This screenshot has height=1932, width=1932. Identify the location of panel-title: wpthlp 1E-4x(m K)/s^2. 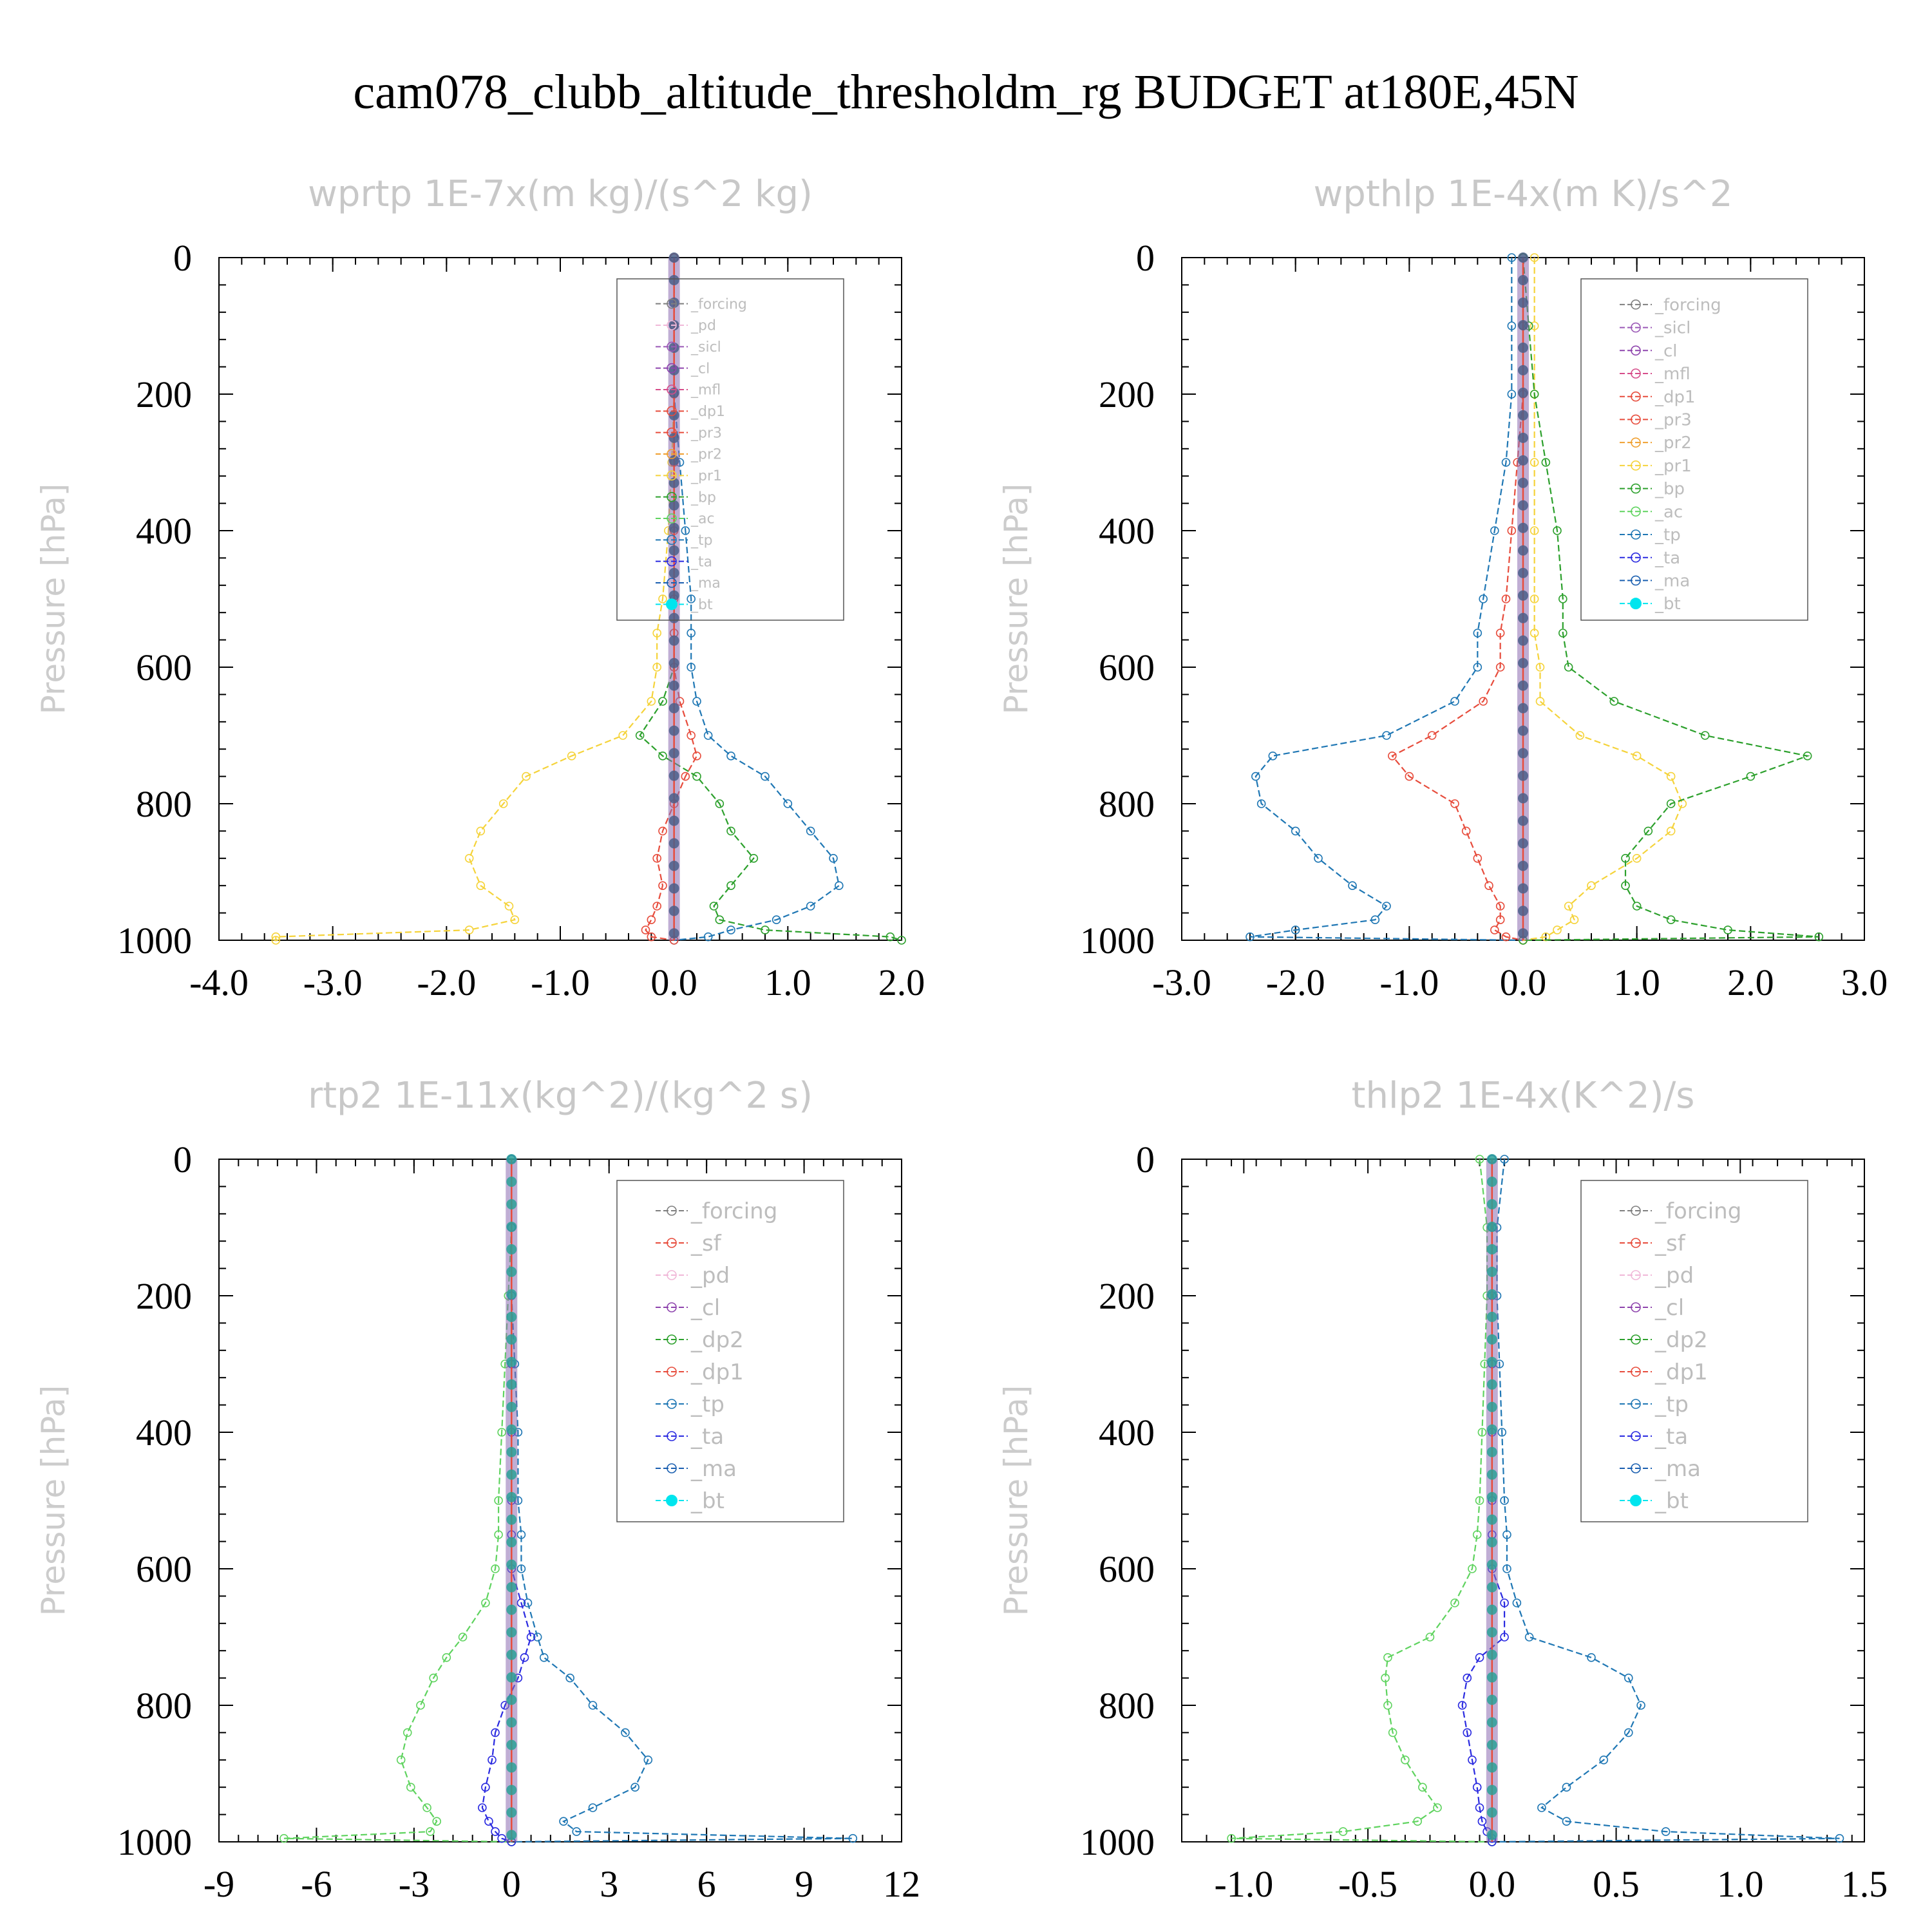
(1523, 194).